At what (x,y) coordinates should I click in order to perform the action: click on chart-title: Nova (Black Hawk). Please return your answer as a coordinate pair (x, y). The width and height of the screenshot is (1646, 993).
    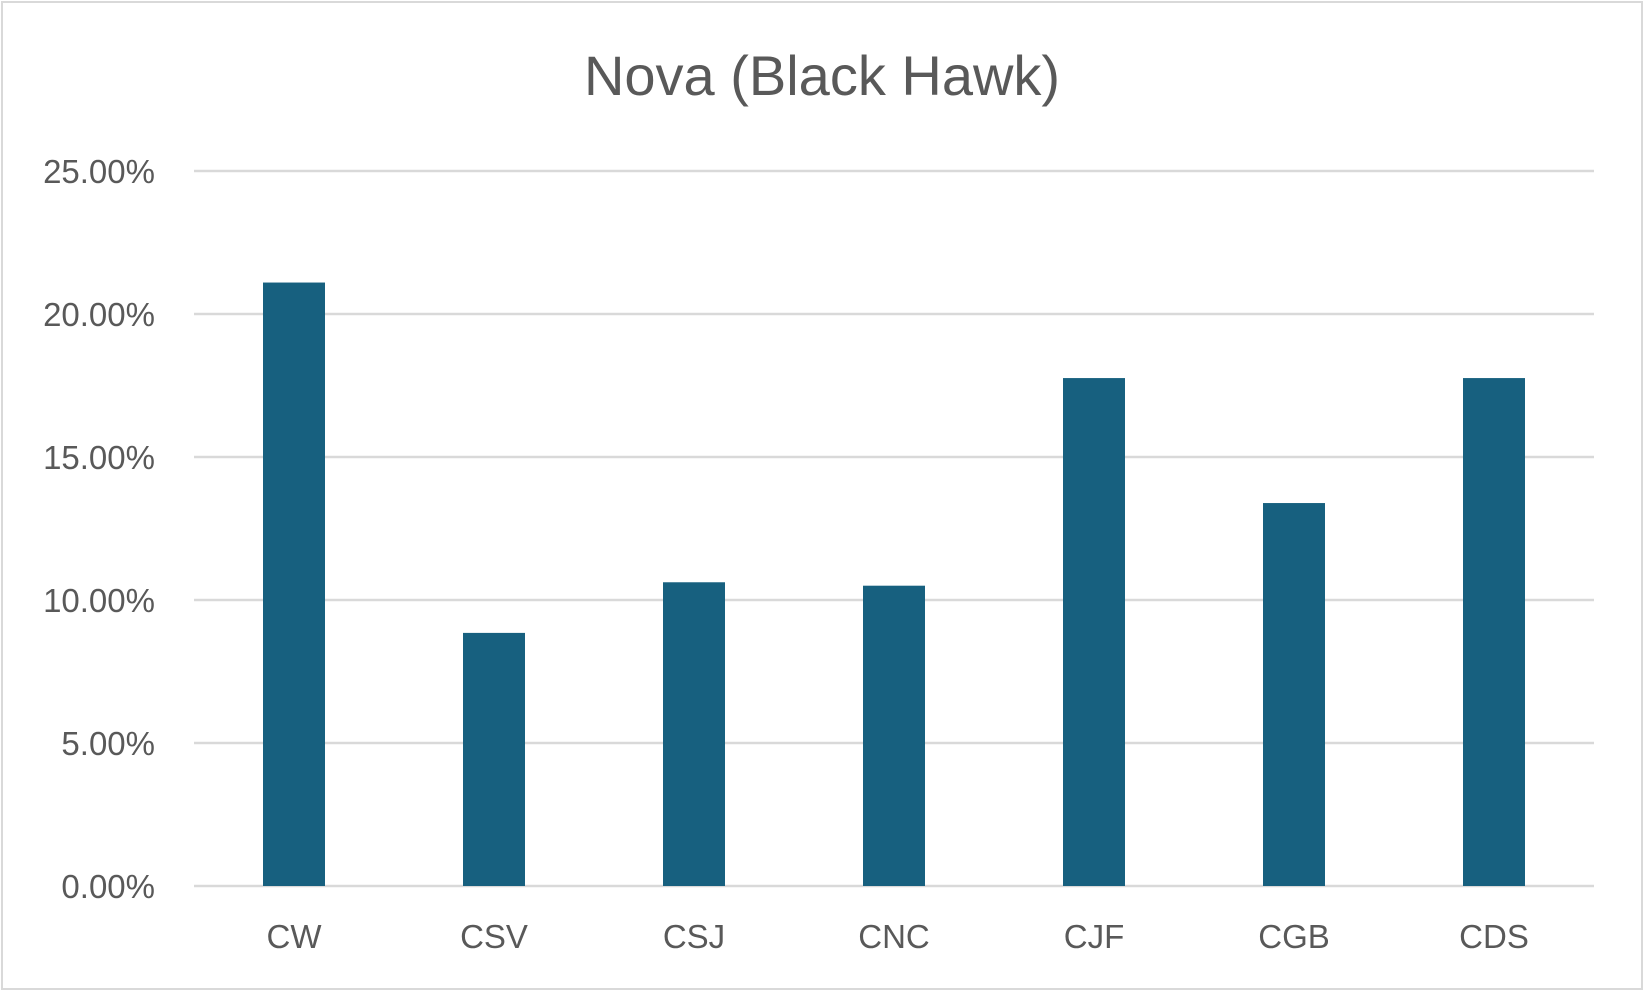
    Looking at the image, I should click on (822, 75).